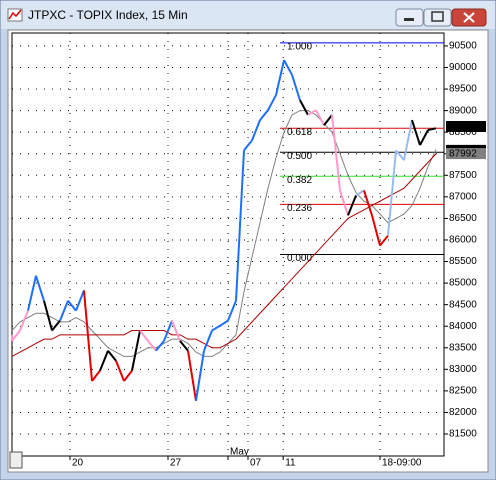 The height and width of the screenshot is (480, 496). I want to click on x-tick-label: 27, so click(176, 463).